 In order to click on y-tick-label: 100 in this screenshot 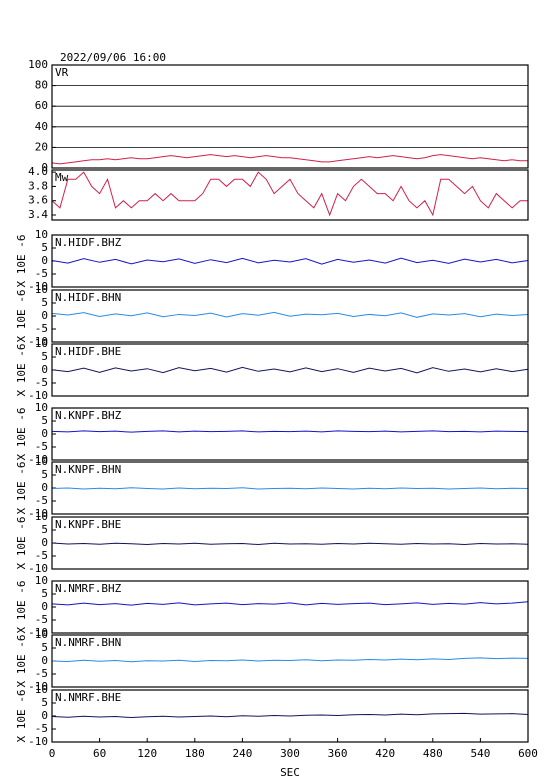, I will do `click(38, 64)`.